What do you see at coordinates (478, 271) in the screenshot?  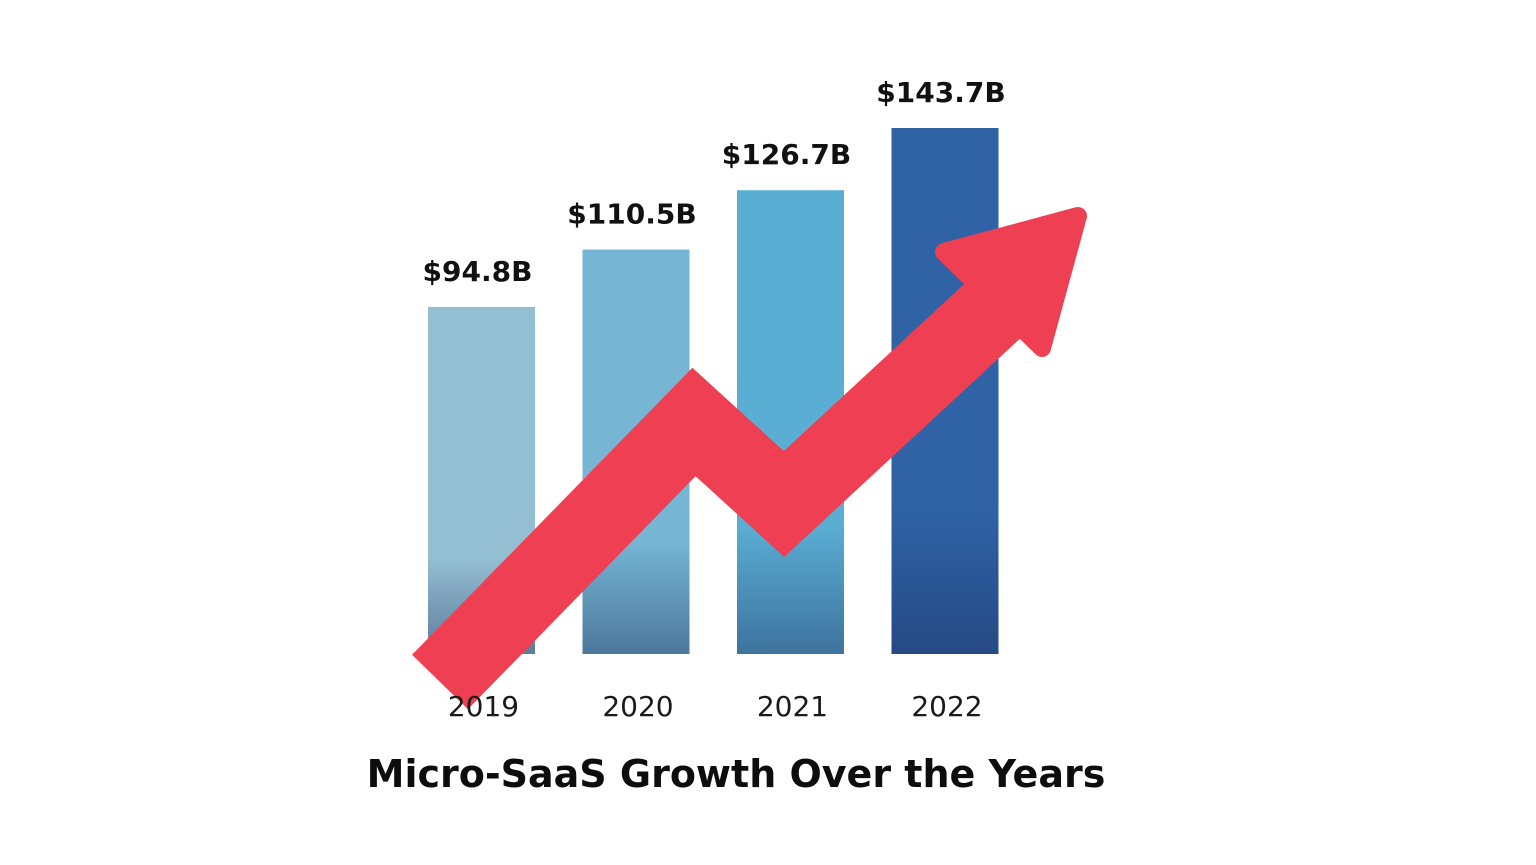 I see `value-label-2019: $94.8B` at bounding box center [478, 271].